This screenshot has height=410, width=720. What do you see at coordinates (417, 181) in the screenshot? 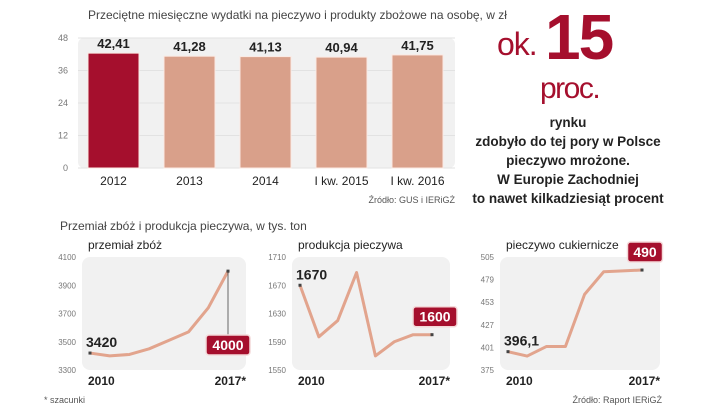
I see `bar-category-label: I kw. 2016` at bounding box center [417, 181].